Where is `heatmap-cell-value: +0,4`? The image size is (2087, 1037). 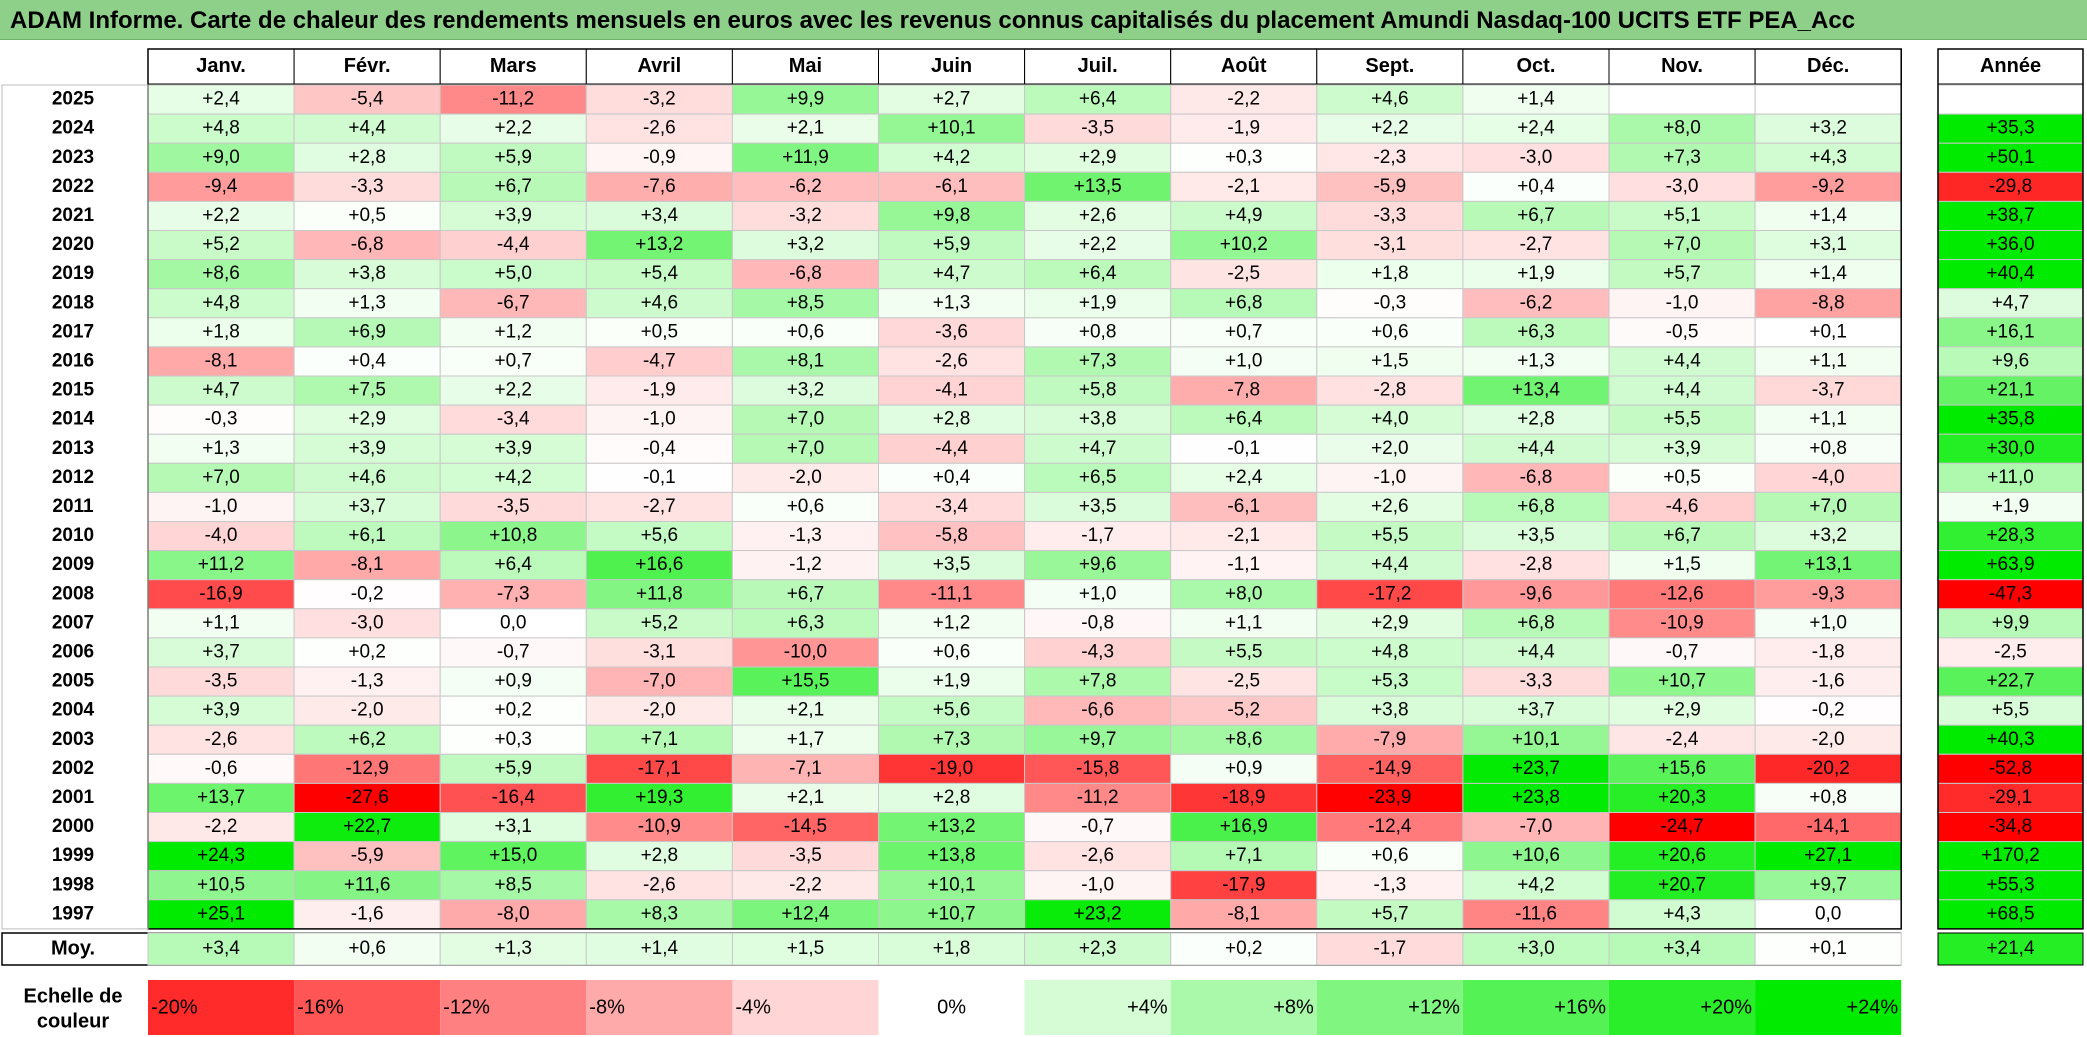 heatmap-cell-value: +0,4 is located at coordinates (952, 477).